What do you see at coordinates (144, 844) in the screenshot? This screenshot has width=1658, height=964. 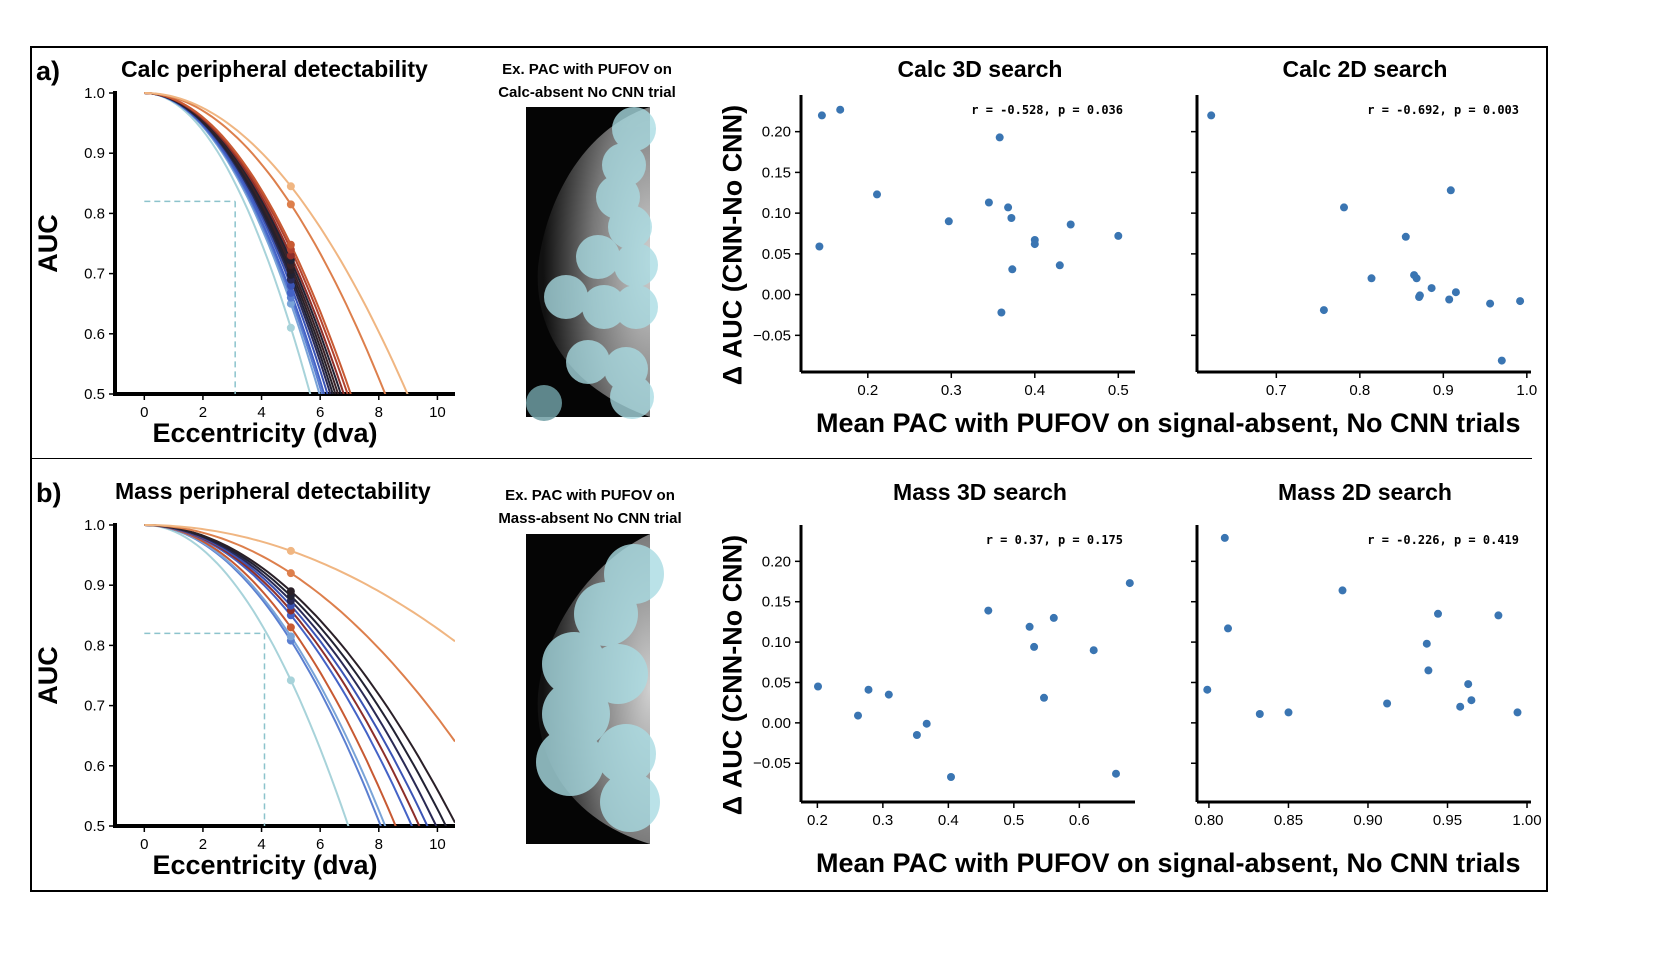 I see `mass-curve-xtick-label: 0` at bounding box center [144, 844].